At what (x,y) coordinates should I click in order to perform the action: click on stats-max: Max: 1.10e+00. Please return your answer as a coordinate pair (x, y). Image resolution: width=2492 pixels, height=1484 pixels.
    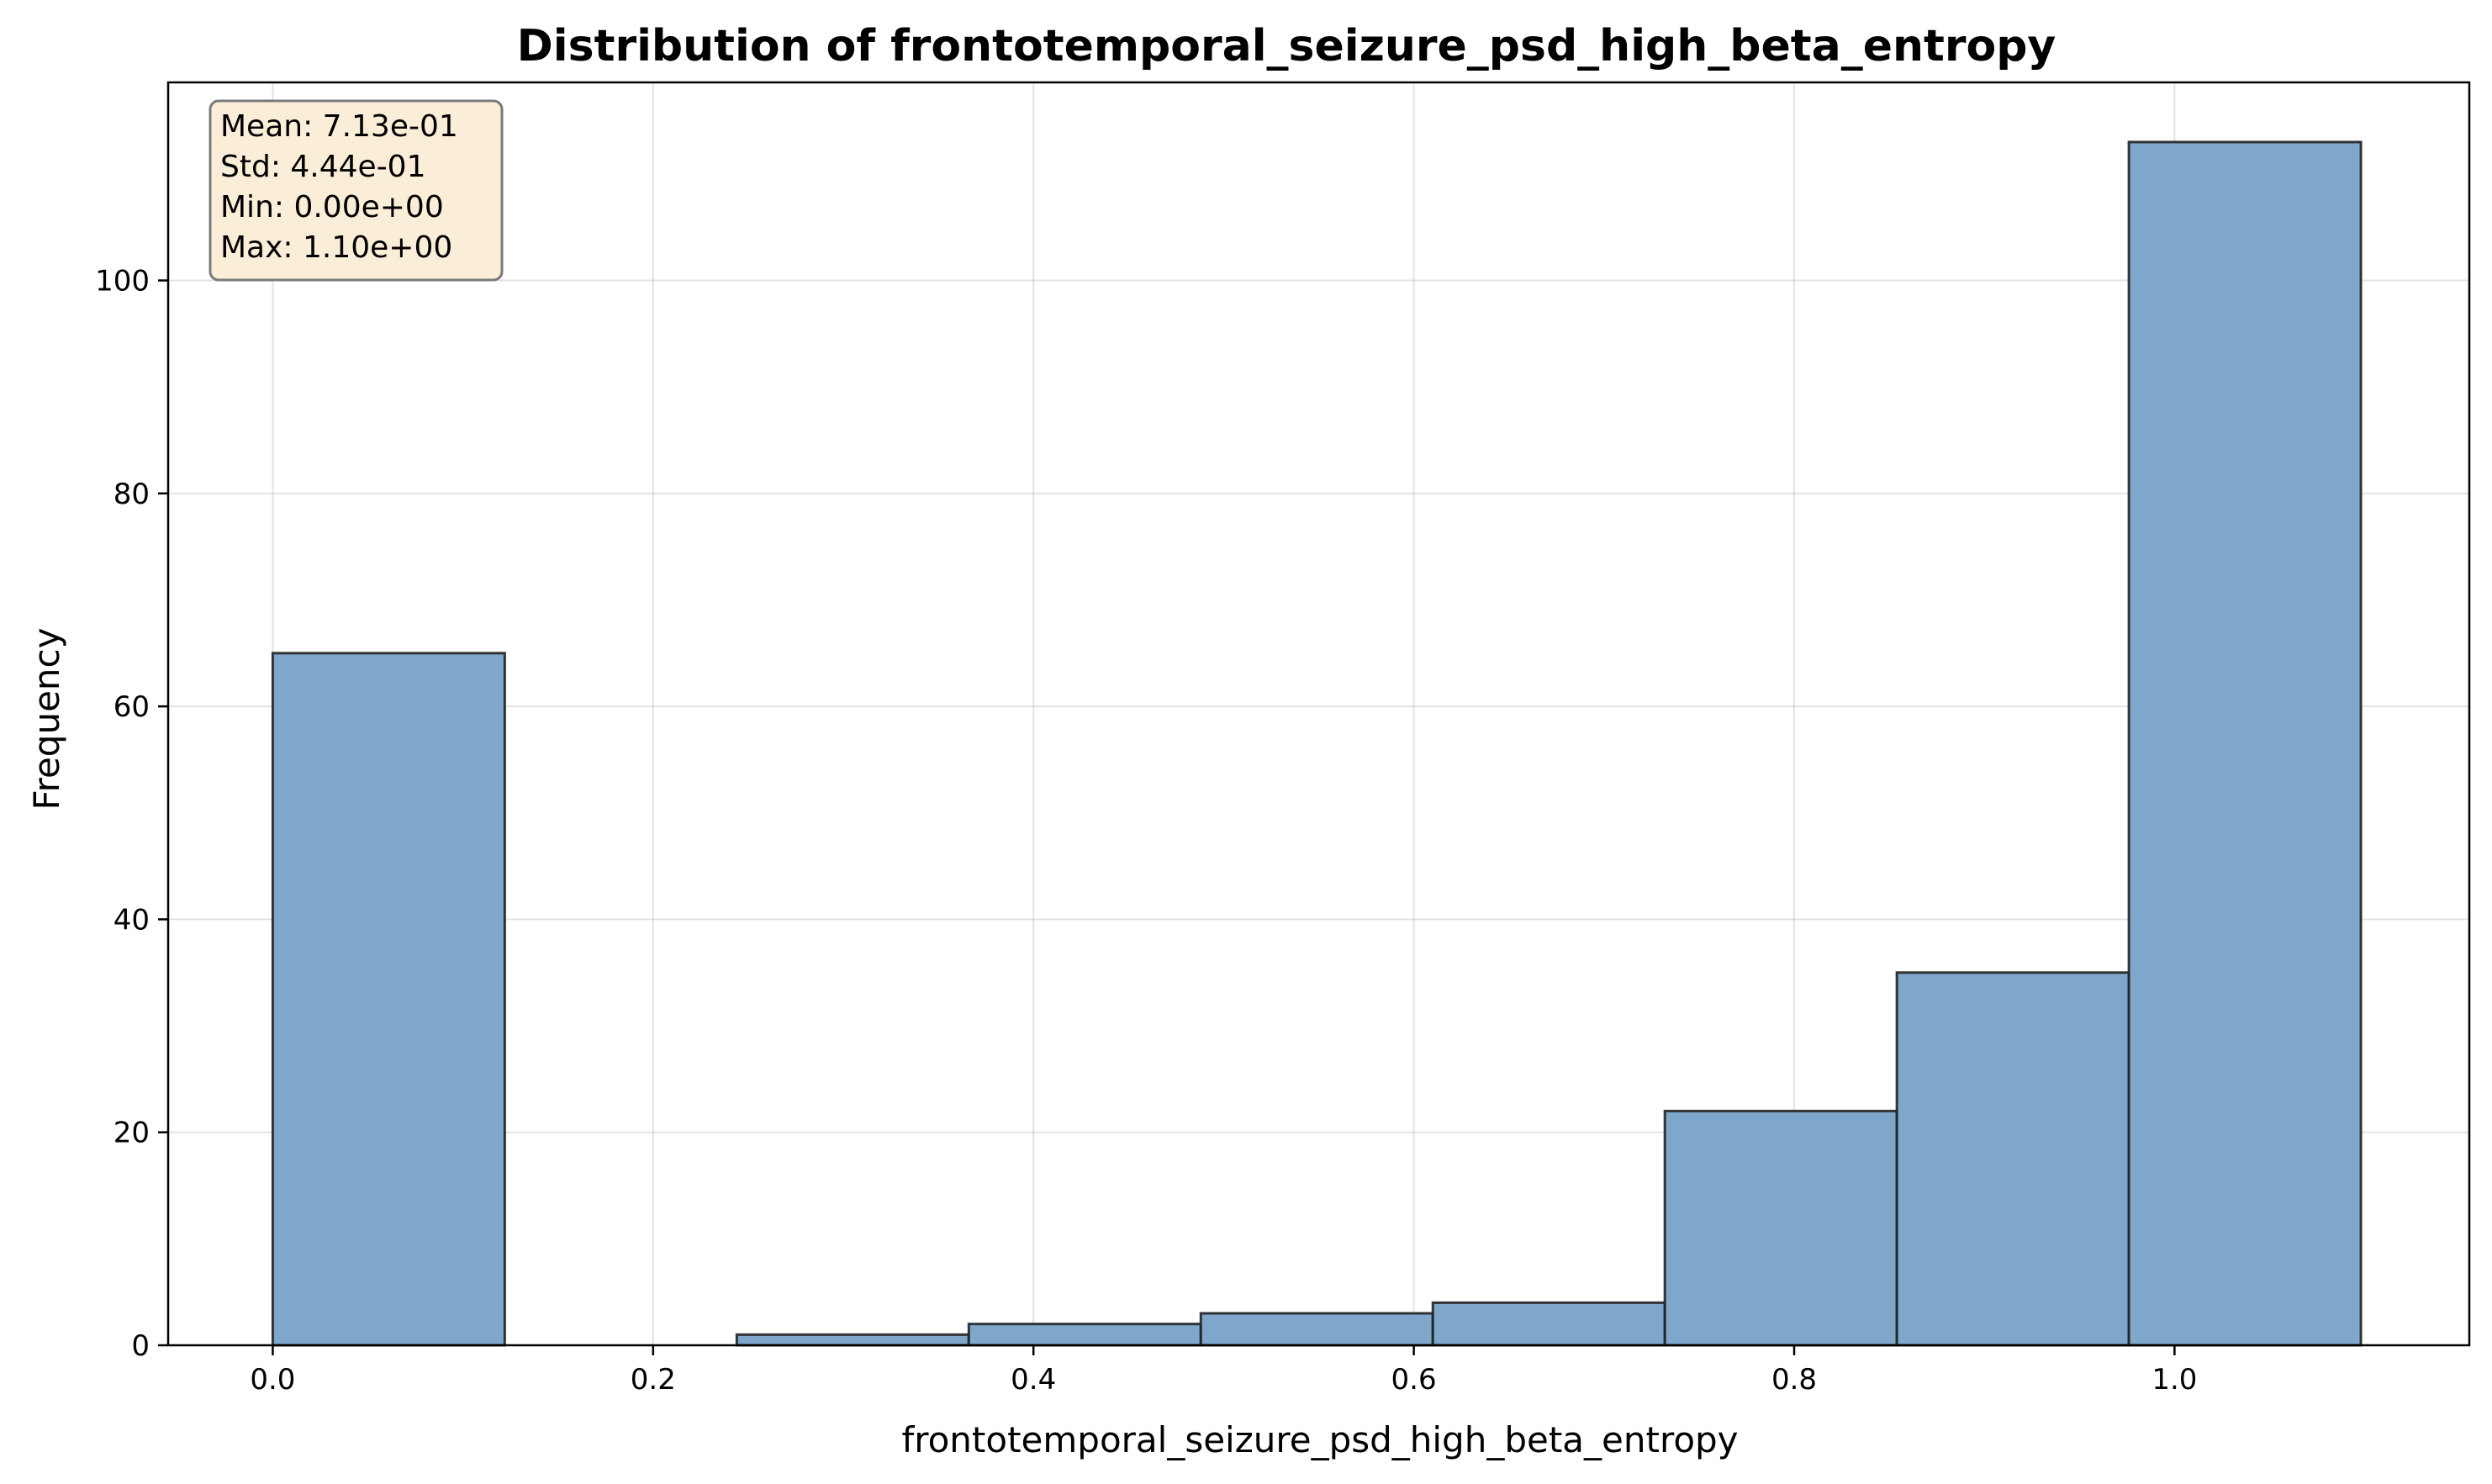
    Looking at the image, I should click on (336, 247).